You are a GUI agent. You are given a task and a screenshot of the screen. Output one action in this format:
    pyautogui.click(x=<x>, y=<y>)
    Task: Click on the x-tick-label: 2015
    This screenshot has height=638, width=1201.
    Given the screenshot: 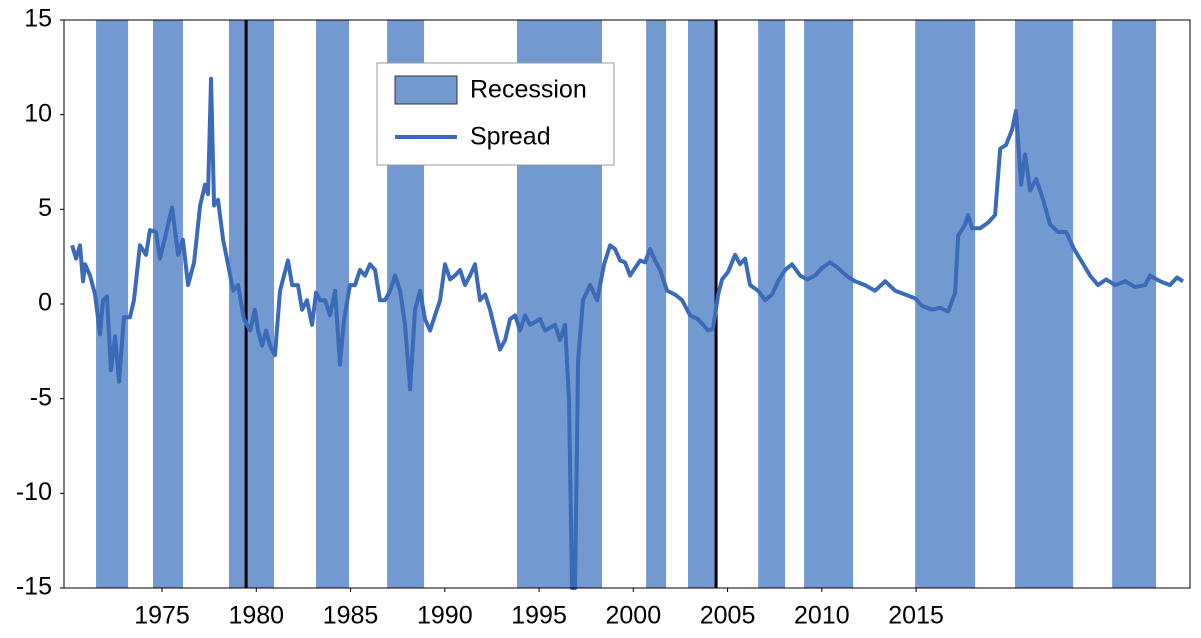 What is the action you would take?
    pyautogui.click(x=916, y=616)
    